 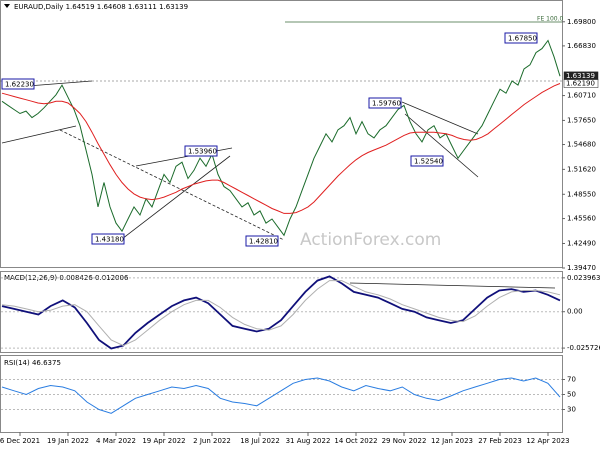 What do you see at coordinates (116, 441) in the screenshot?
I see `x-tick-label: 4 Mar 2022` at bounding box center [116, 441].